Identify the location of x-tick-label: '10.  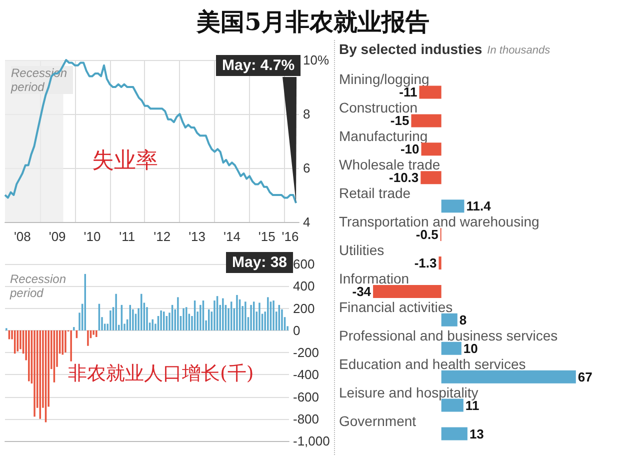
(92, 236).